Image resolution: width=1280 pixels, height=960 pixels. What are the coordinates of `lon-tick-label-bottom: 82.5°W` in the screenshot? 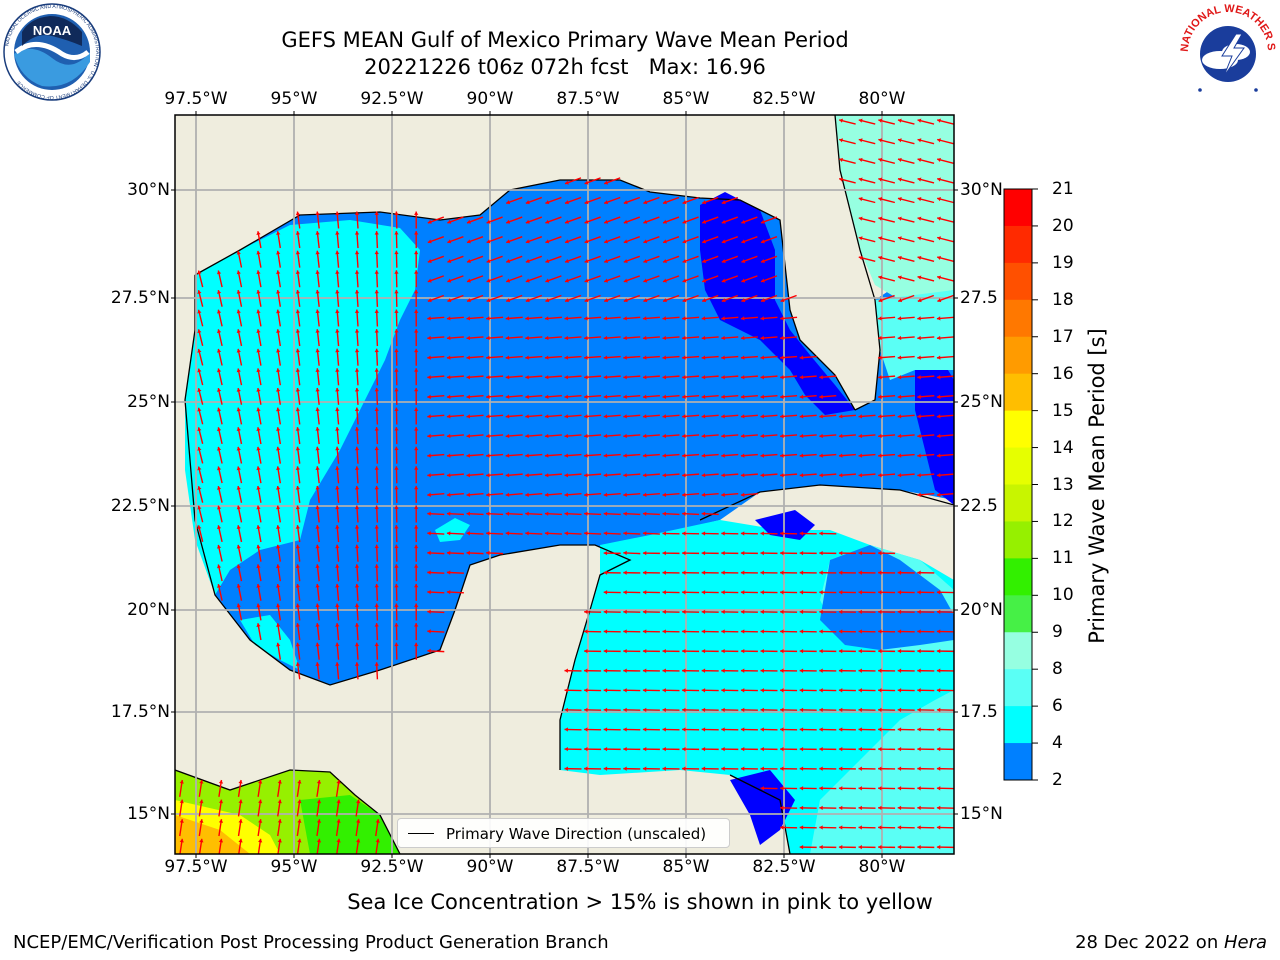 It's located at (784, 867).